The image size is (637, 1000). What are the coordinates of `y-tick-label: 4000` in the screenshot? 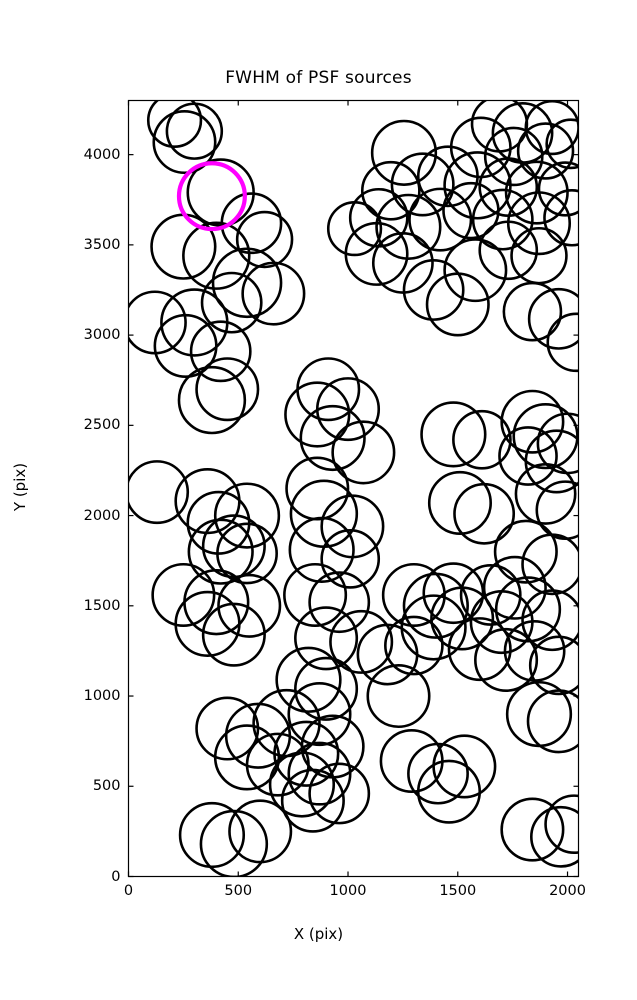 It's located at (102, 154).